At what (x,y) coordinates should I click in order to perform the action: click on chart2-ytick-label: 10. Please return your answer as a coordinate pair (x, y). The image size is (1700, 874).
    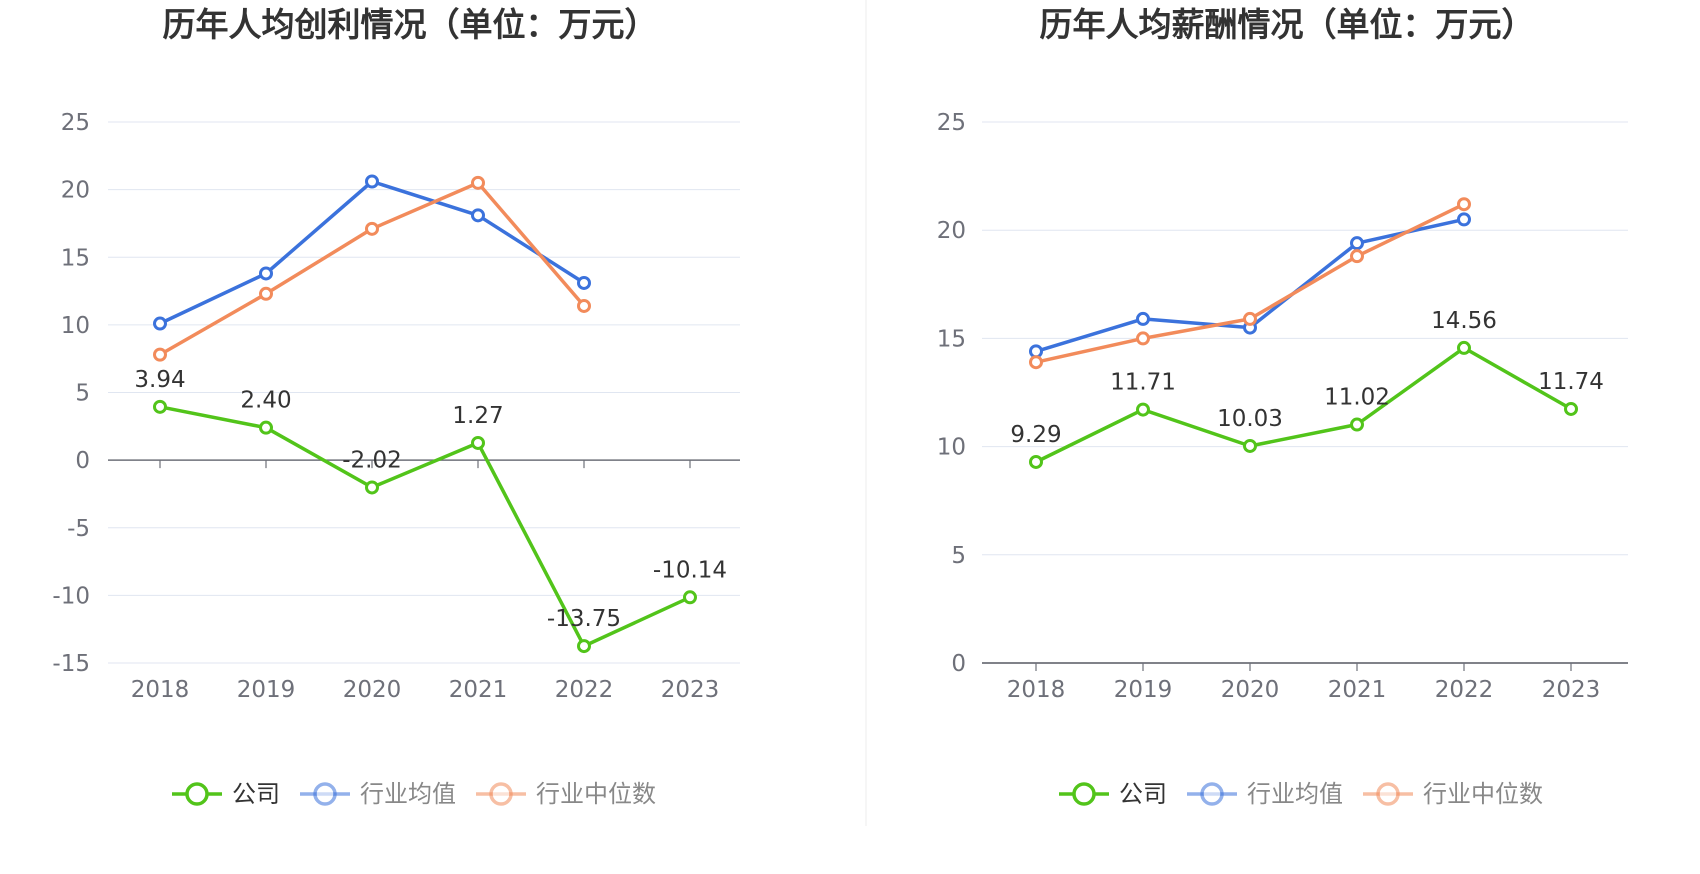
    Looking at the image, I should click on (951, 448).